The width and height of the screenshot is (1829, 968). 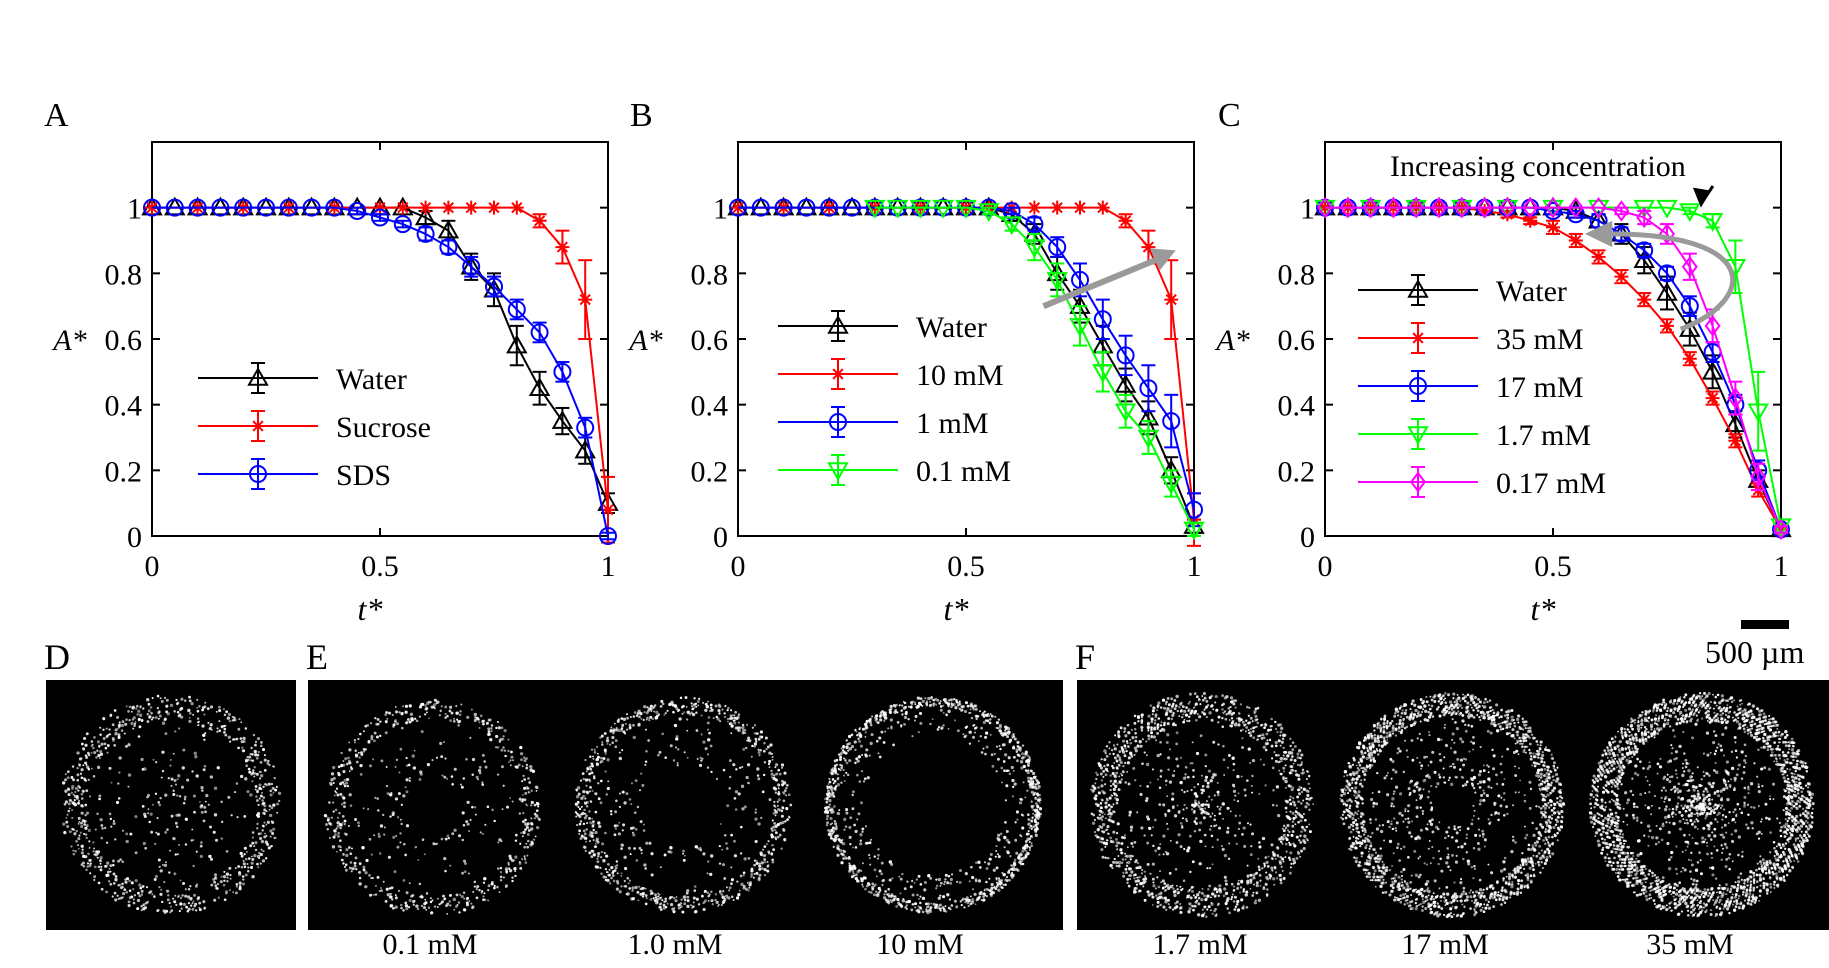 I want to click on legend-marker, so click(x=838, y=324).